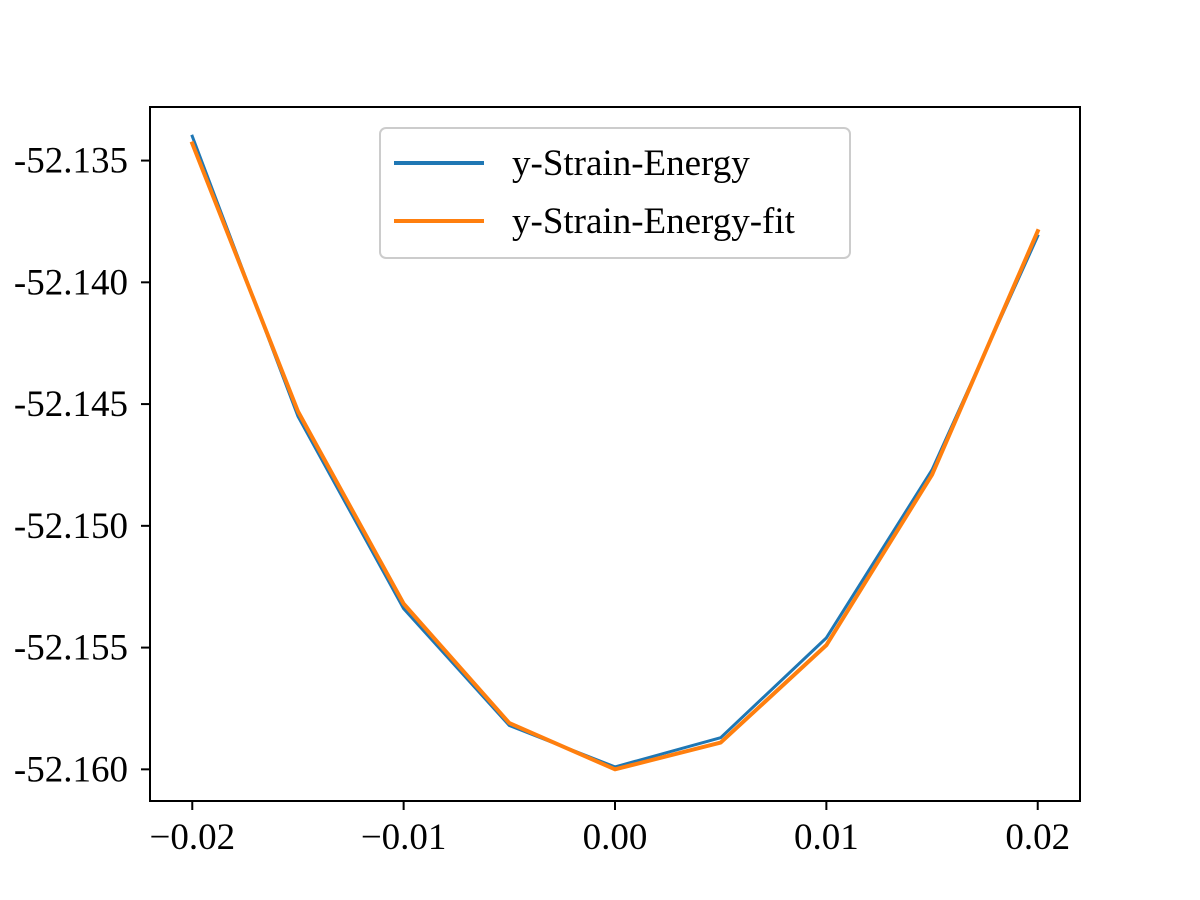 Image resolution: width=1200 pixels, height=900 pixels. What do you see at coordinates (615, 837) in the screenshot?
I see `x-tick-label: 0.00` at bounding box center [615, 837].